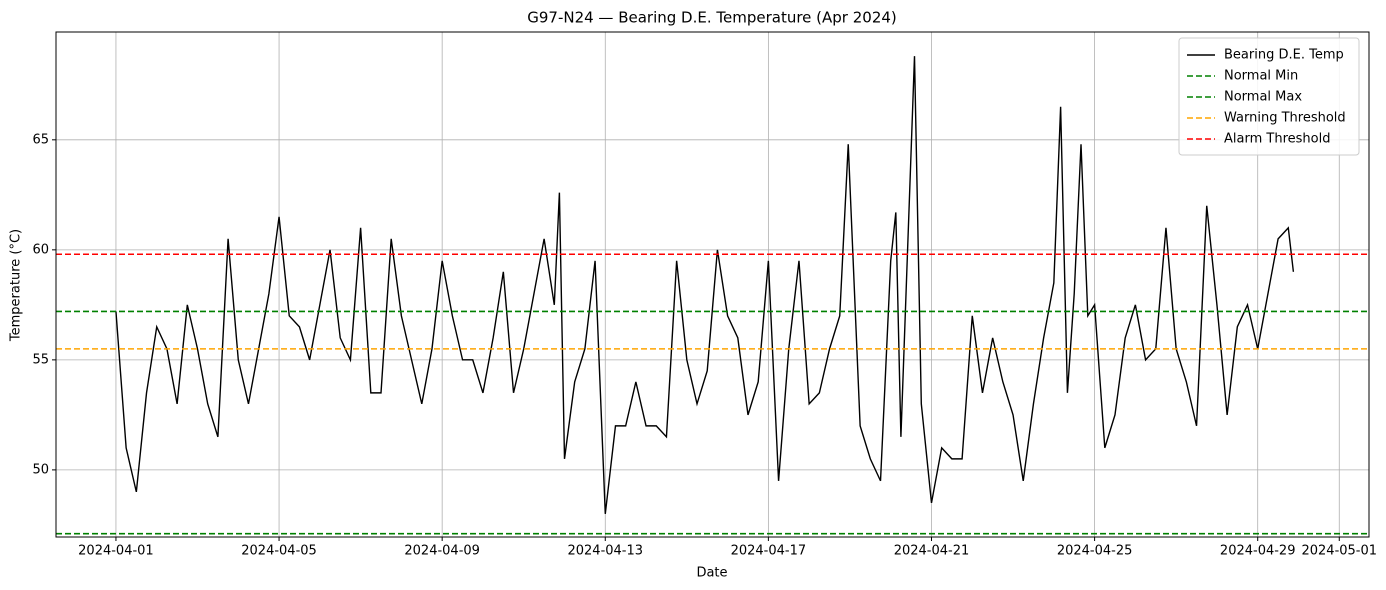 The height and width of the screenshot is (590, 1386). I want to click on legend-label: Normal Max, so click(1263, 97).